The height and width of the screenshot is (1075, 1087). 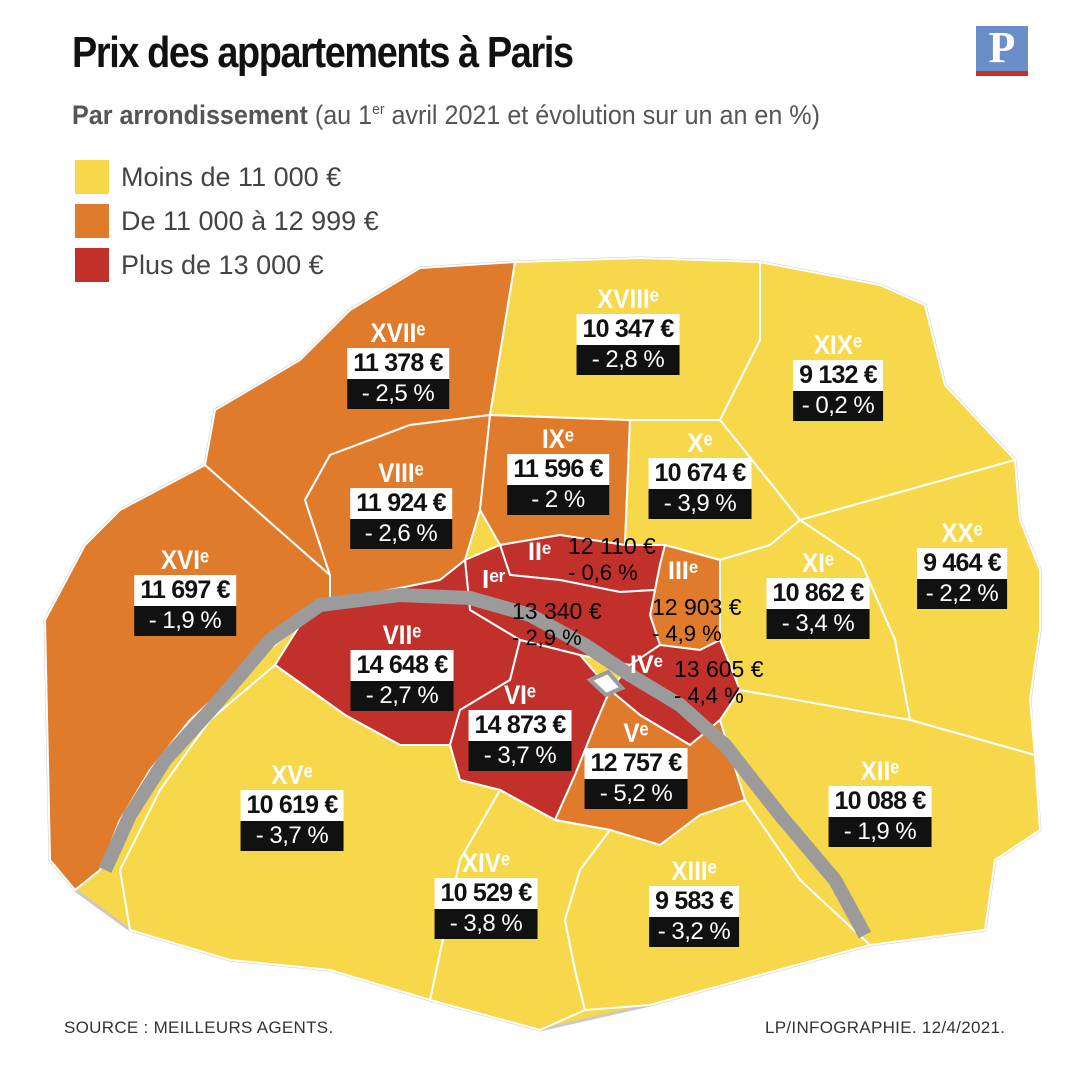 What do you see at coordinates (962, 594) in the screenshot?
I see `district-change: - 2,2 %` at bounding box center [962, 594].